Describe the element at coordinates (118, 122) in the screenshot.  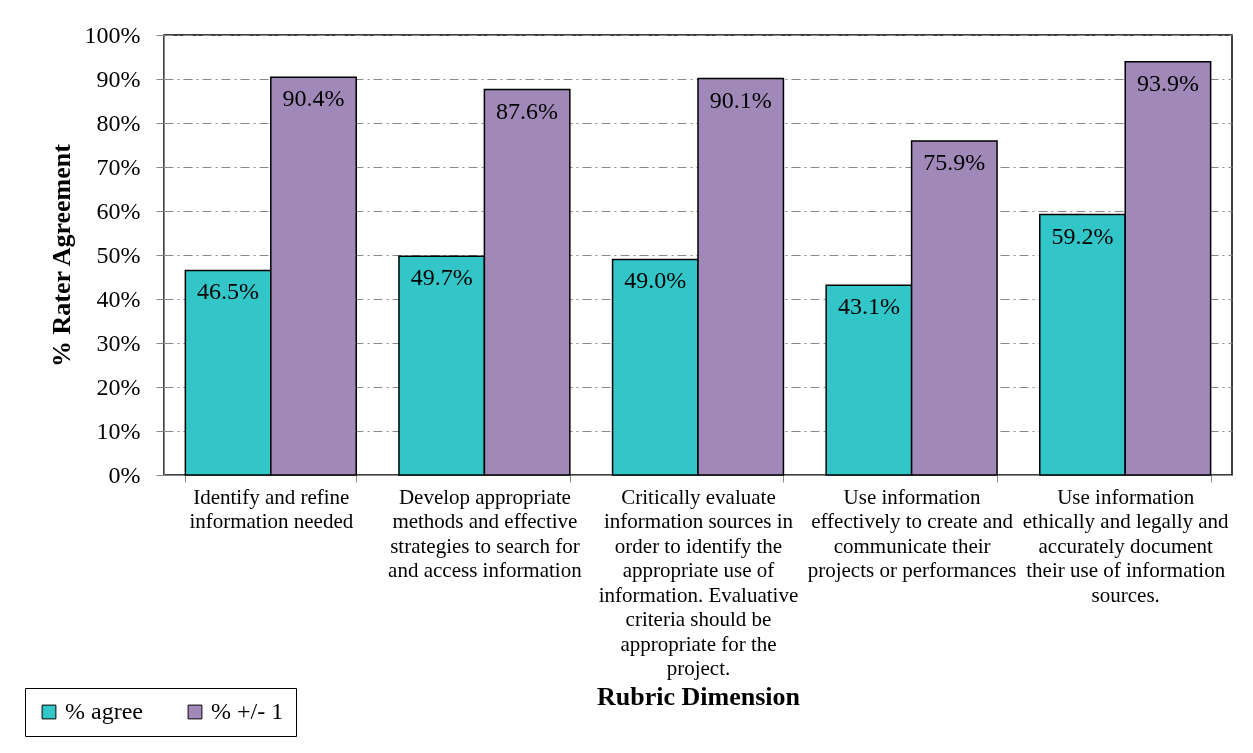
I see `y-tick-label: 80%` at that location.